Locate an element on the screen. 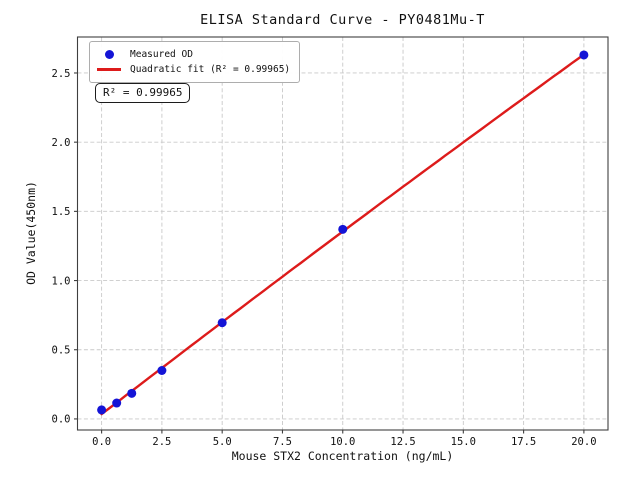 Image resolution: width=640 pixels, height=480 pixels. legend-item-quadratic-fit: Quadratic fit (R² = 0.99965) is located at coordinates (192, 69).